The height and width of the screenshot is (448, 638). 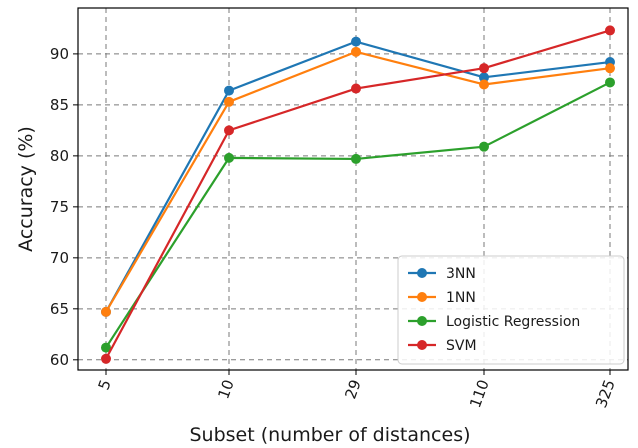 What do you see at coordinates (225, 389) in the screenshot?
I see `x-tick-label: 10` at bounding box center [225, 389].